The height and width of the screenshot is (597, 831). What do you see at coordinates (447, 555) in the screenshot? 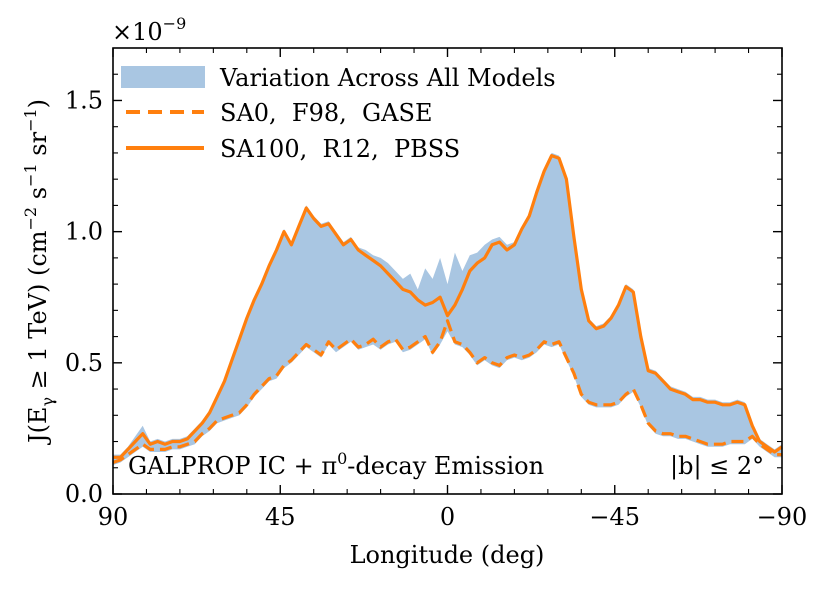
I see `x-axis-label: Longitude (deg)` at bounding box center [447, 555].